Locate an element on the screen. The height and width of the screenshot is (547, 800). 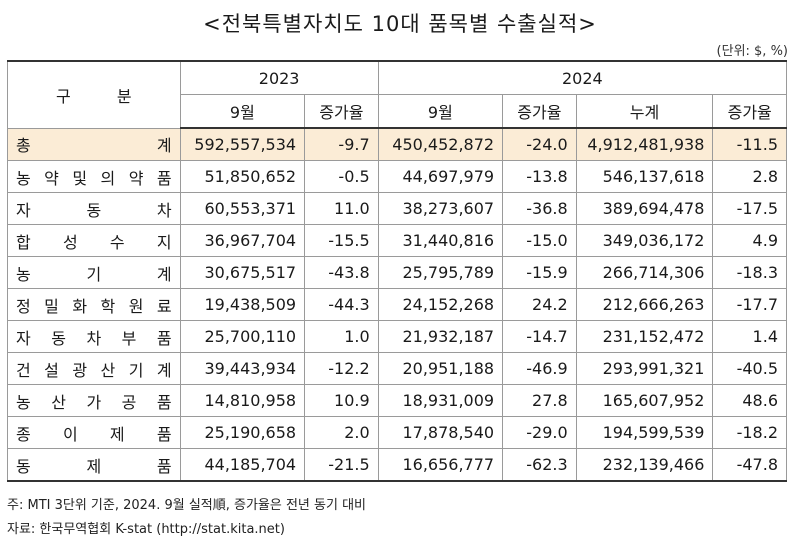
row-value-2023: 60,553,371 is located at coordinates (242, 208).